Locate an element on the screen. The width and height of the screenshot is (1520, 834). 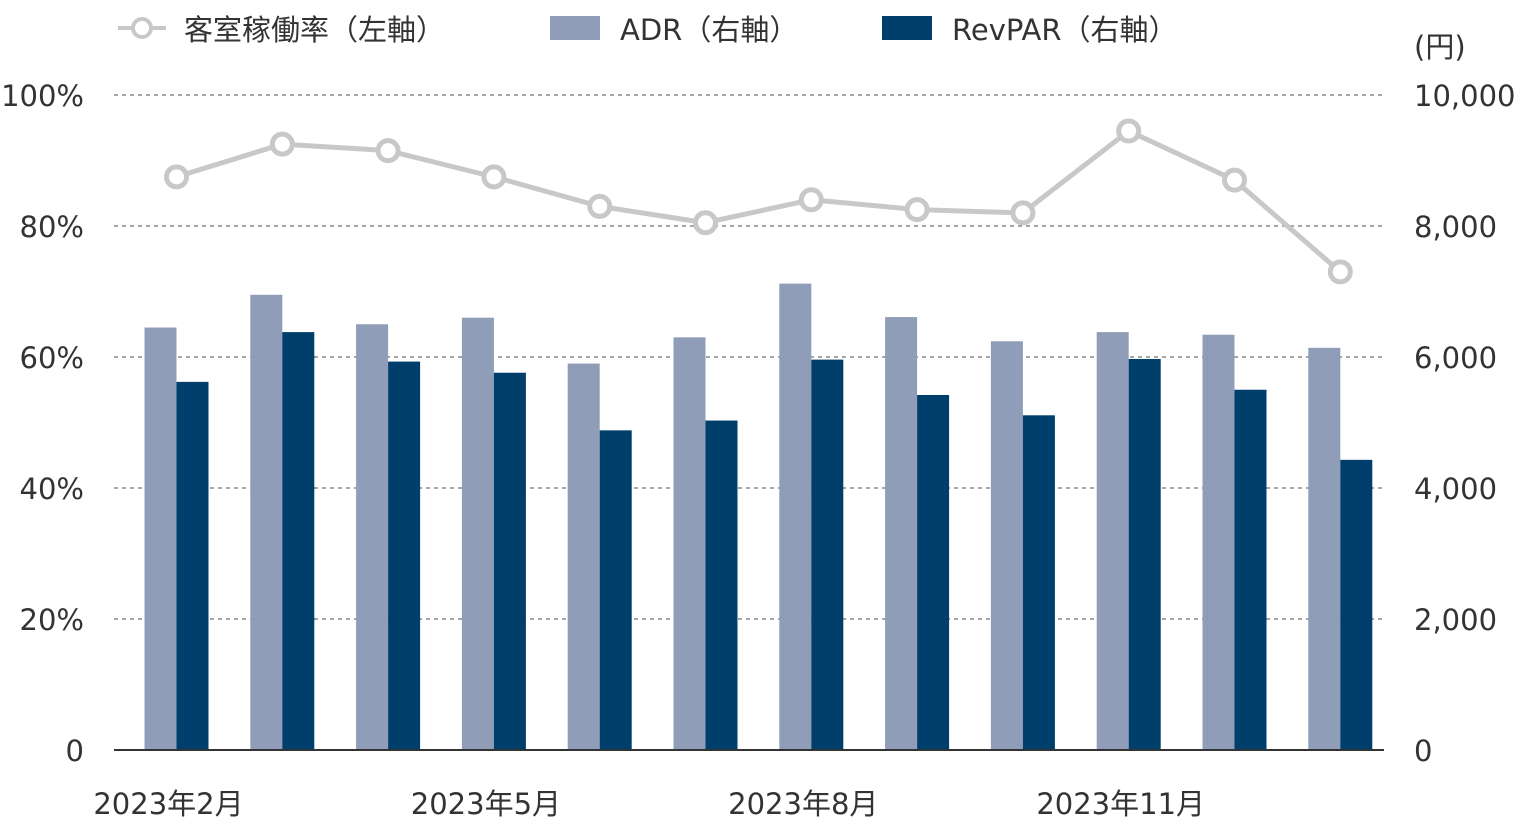
right-axis-tick-label: 4,000 is located at coordinates (1455, 489).